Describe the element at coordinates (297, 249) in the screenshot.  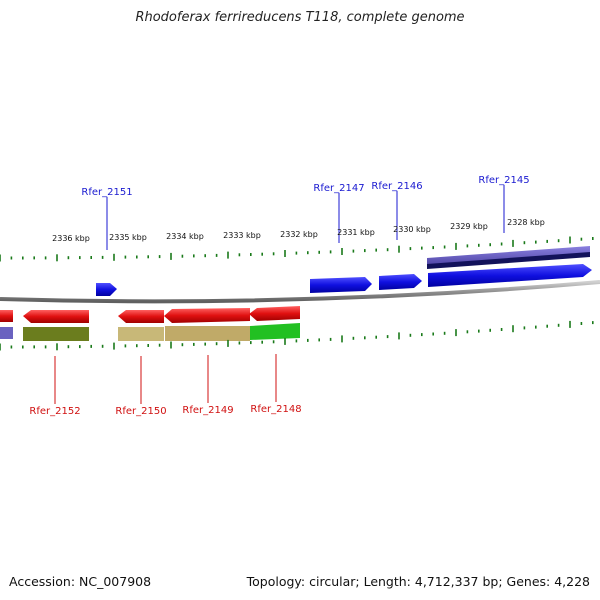
I see `scale-ticks-top` at that location.